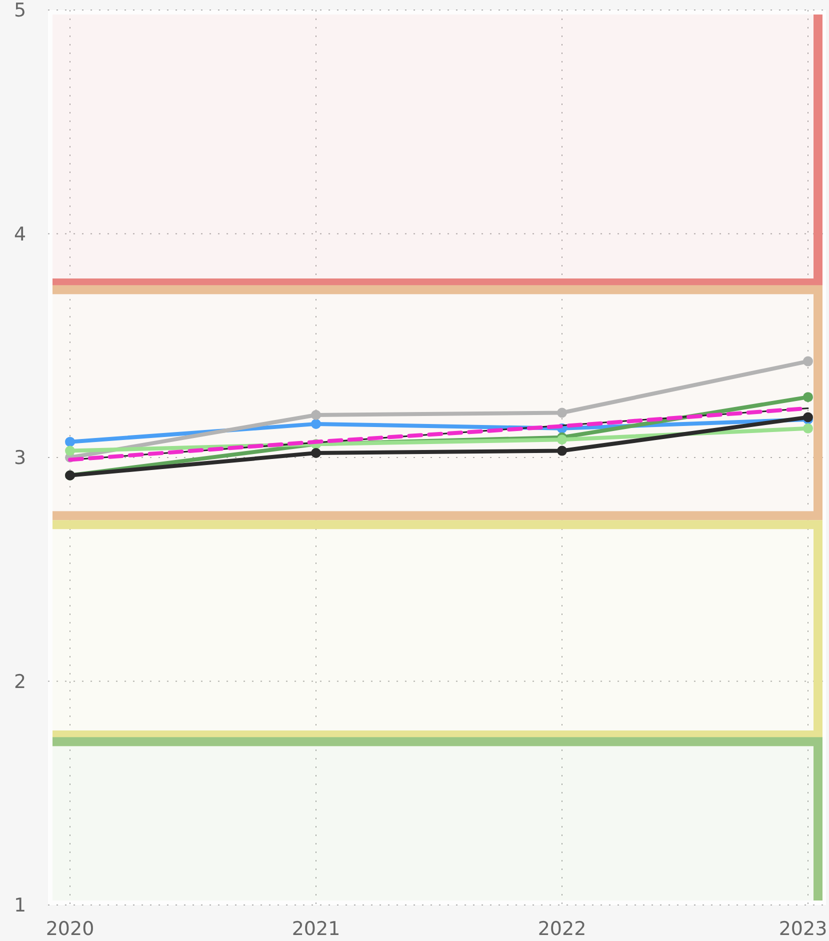 This screenshot has height=941, width=829. Describe the element at coordinates (562, 929) in the screenshot. I see `x-tick-label: 2022` at that location.